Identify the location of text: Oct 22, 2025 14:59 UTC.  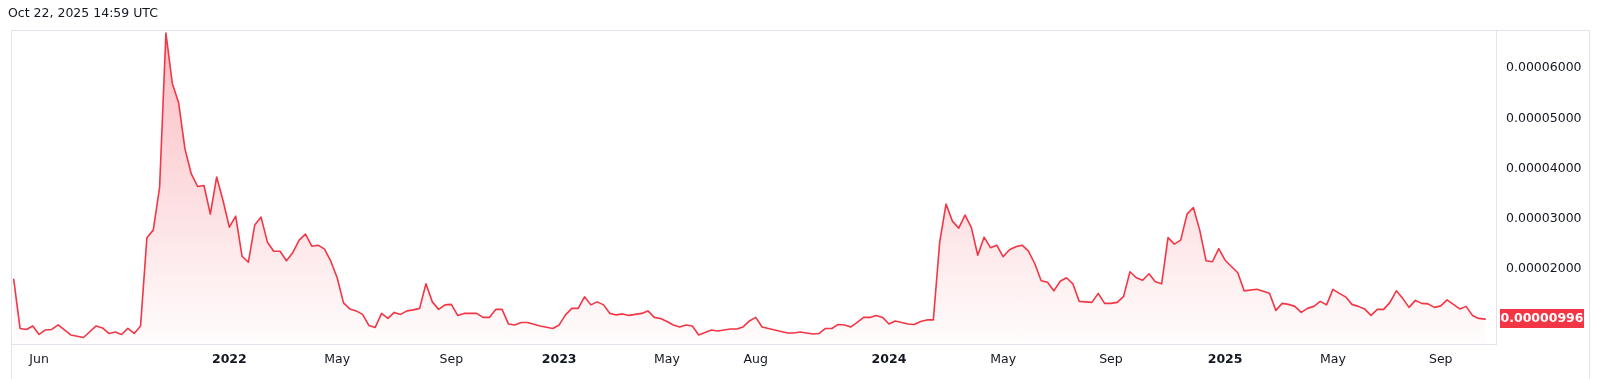
(83, 12).